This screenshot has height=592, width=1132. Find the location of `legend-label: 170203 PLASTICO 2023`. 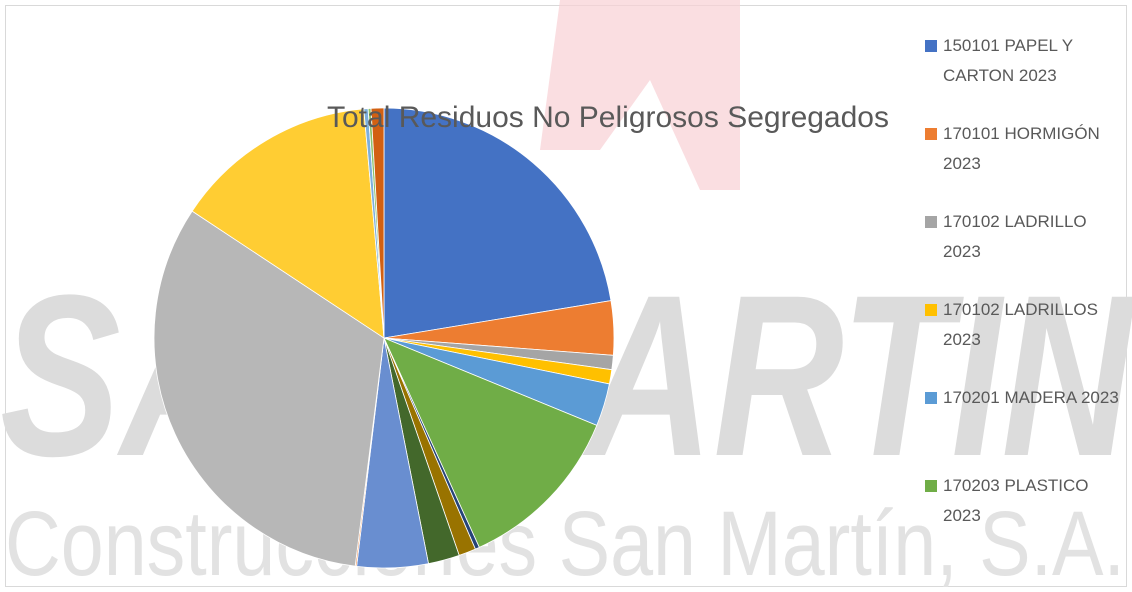

legend-label: 170203 PLASTICO 2023 is located at coordinates (1016, 500).